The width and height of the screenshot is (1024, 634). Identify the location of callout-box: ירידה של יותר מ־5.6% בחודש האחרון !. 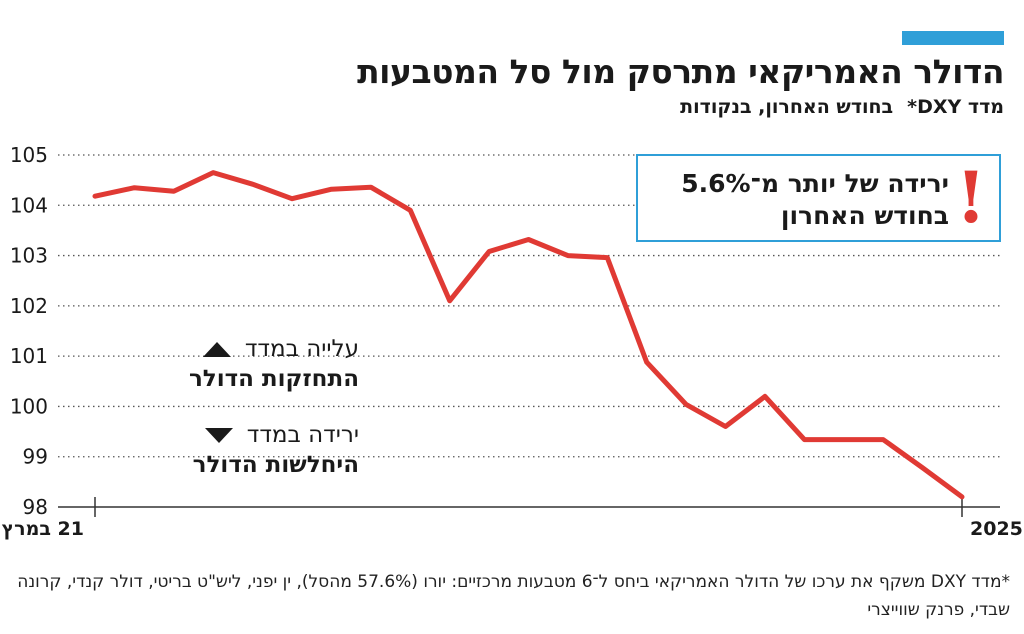
(818, 198).